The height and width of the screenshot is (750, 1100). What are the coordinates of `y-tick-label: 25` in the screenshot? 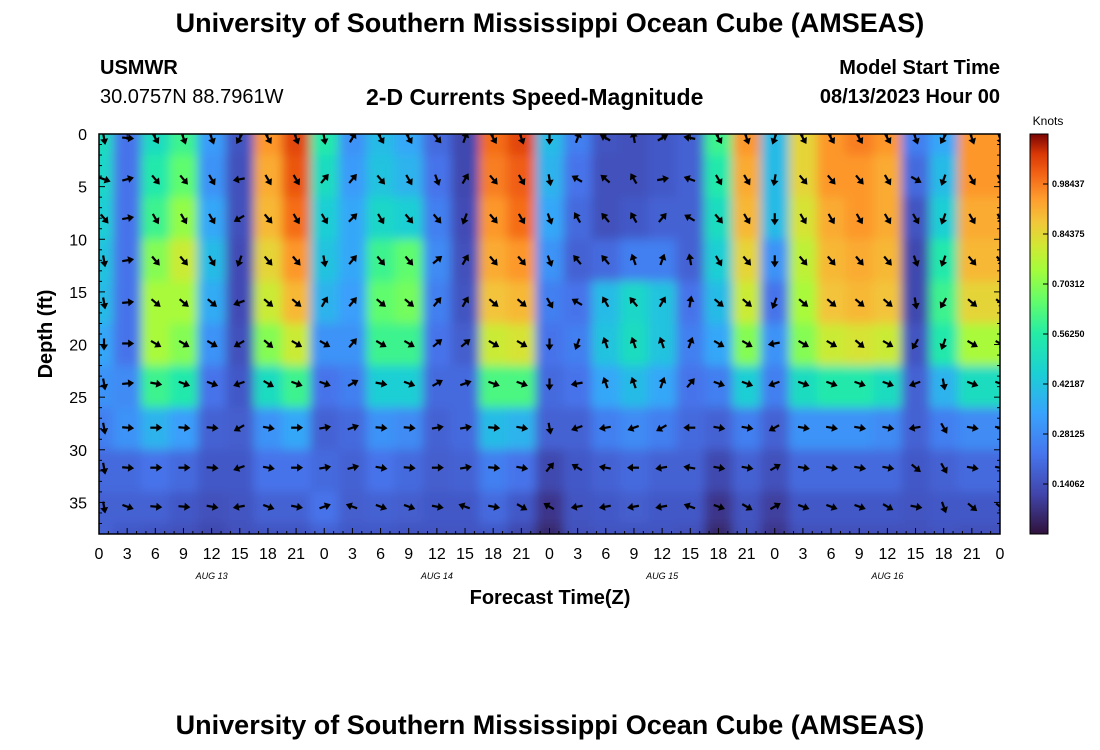 It's located at (78, 398).